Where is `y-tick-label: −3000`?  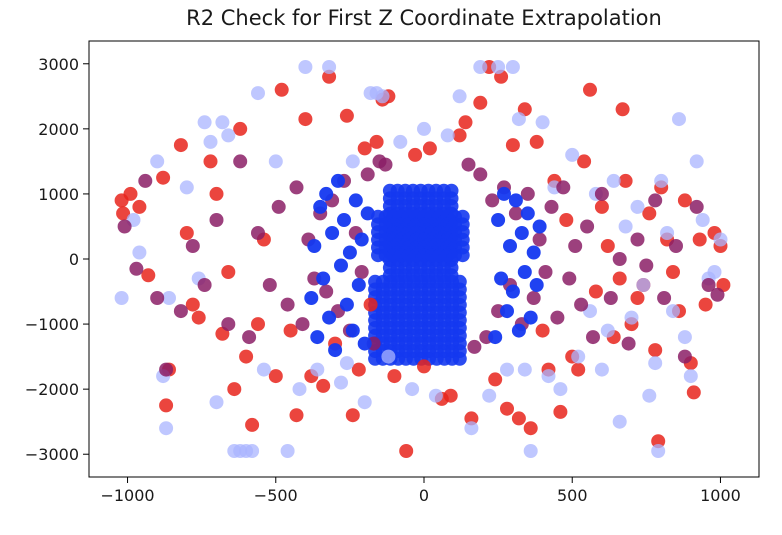
y-tick-label: −3000 is located at coordinates (52, 454).